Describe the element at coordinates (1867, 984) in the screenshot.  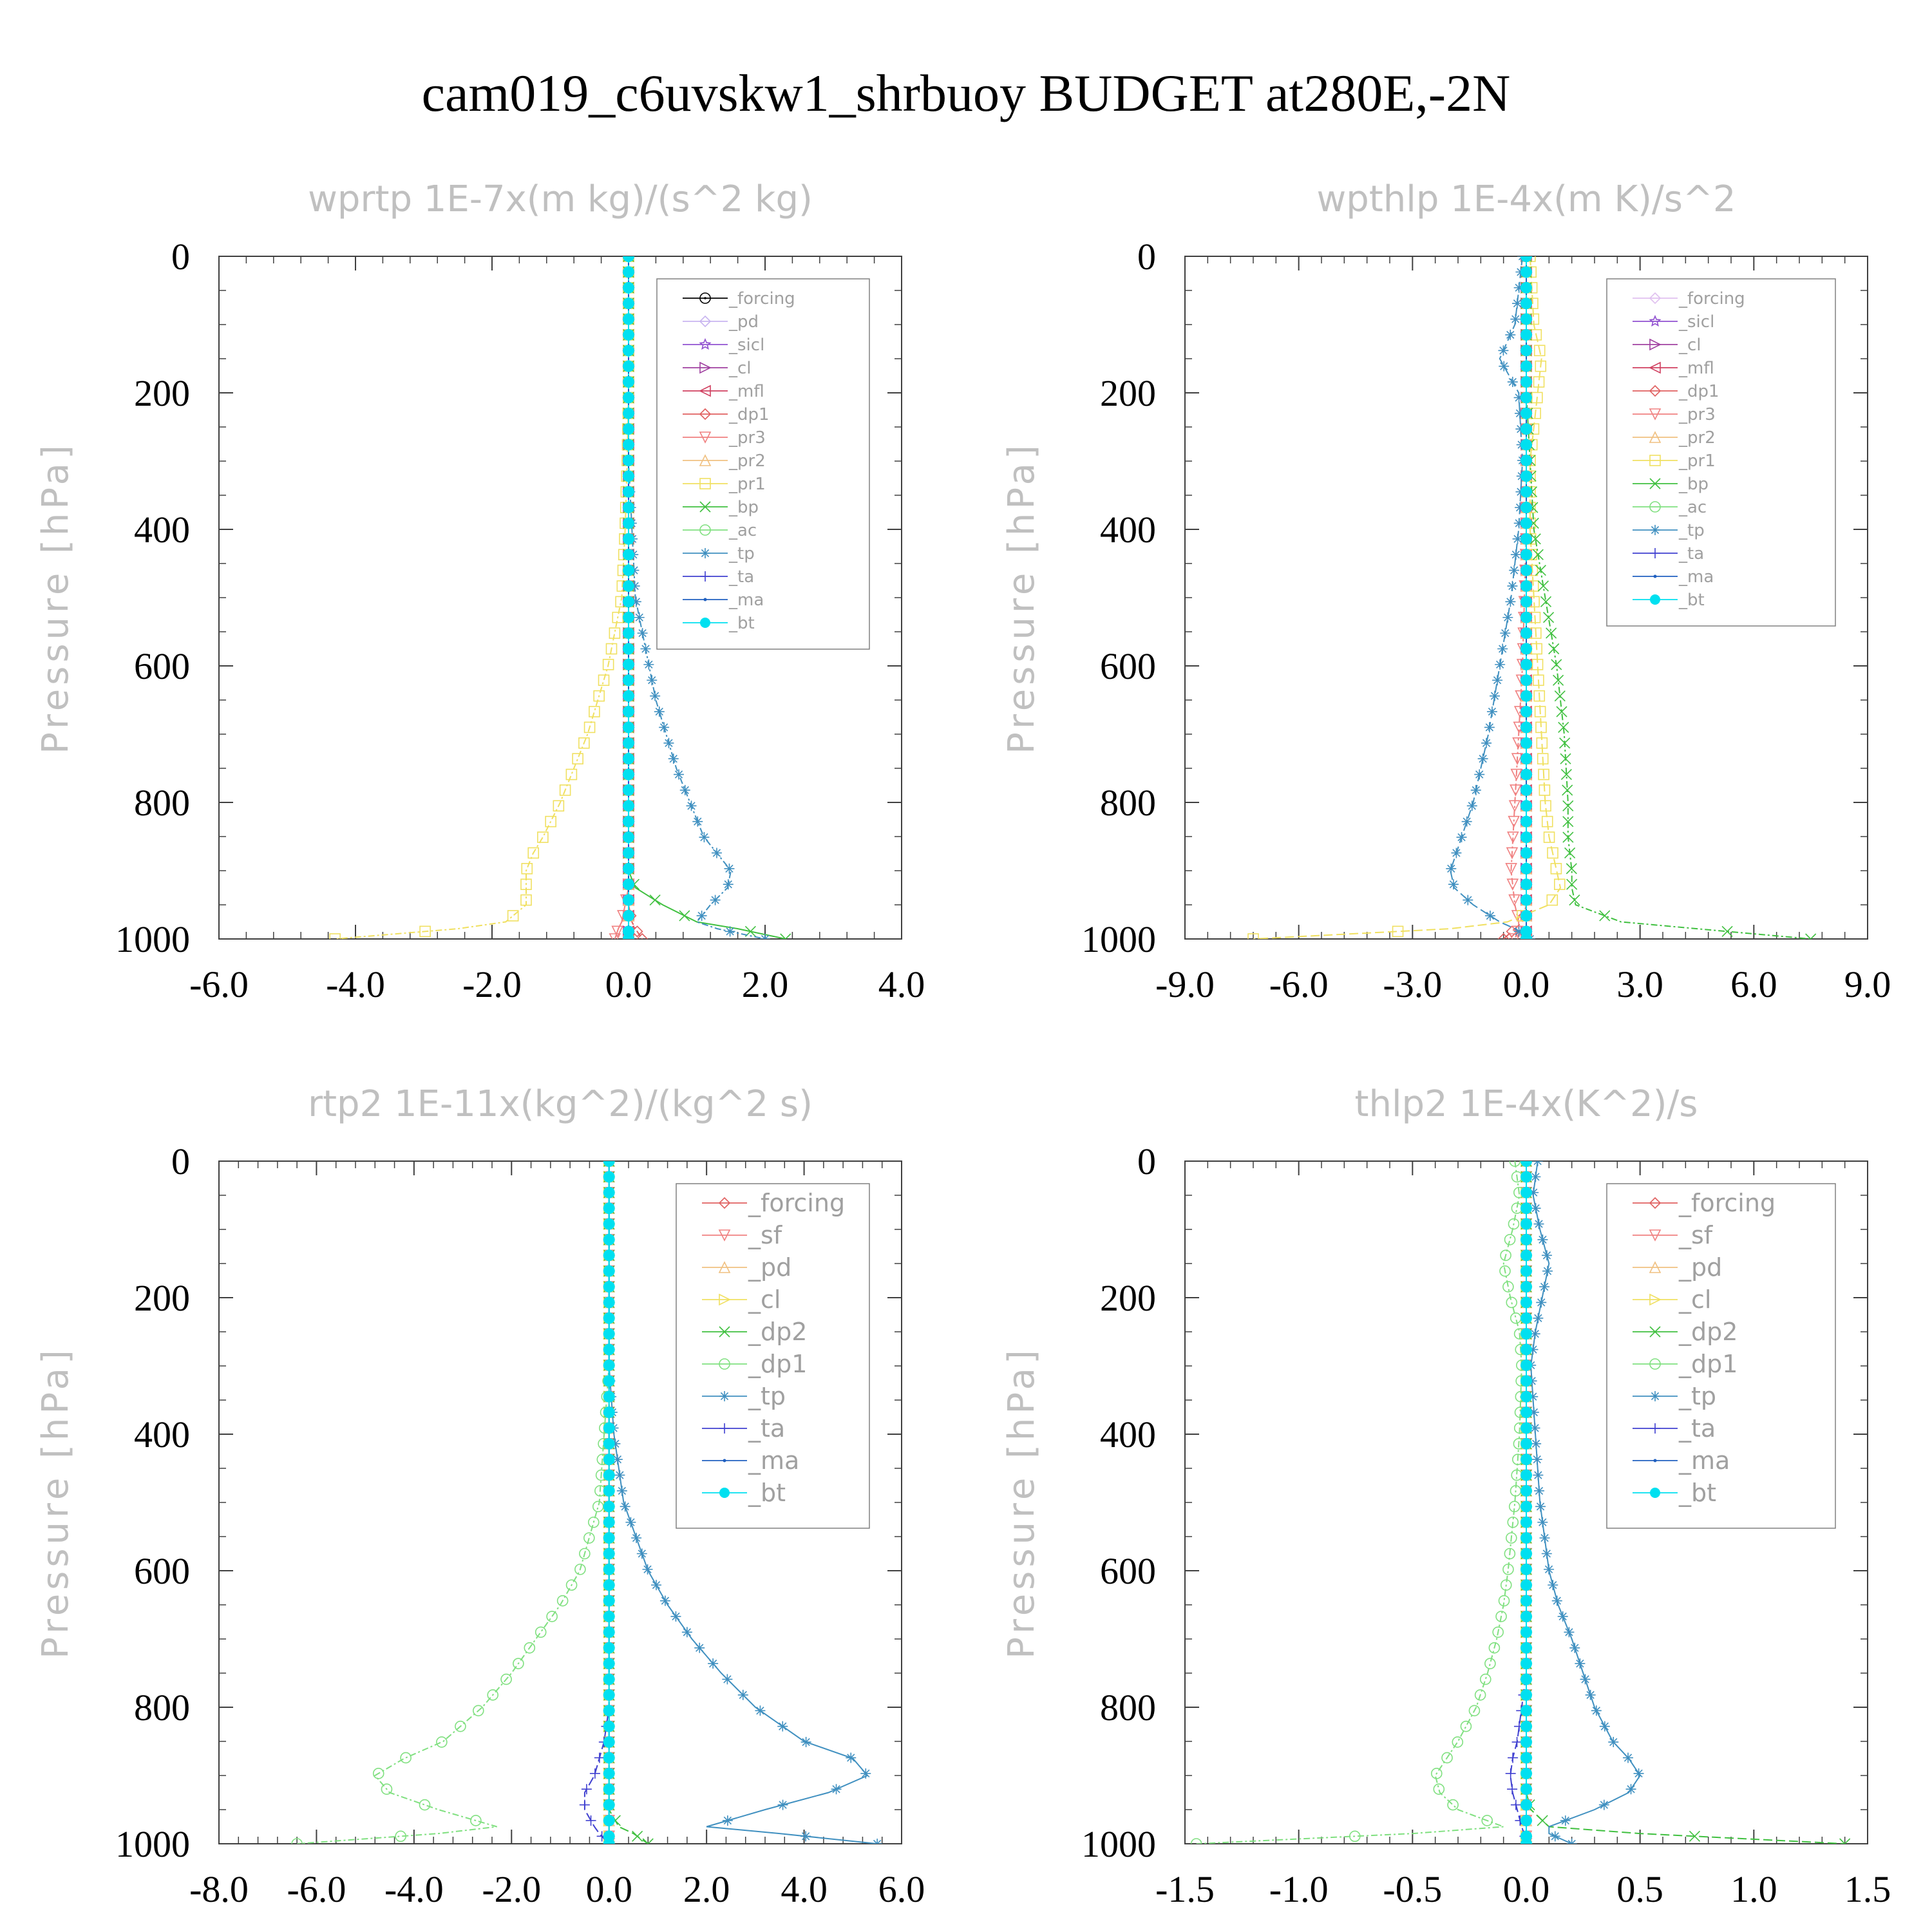
I see `x-tick-label: 9.0` at that location.